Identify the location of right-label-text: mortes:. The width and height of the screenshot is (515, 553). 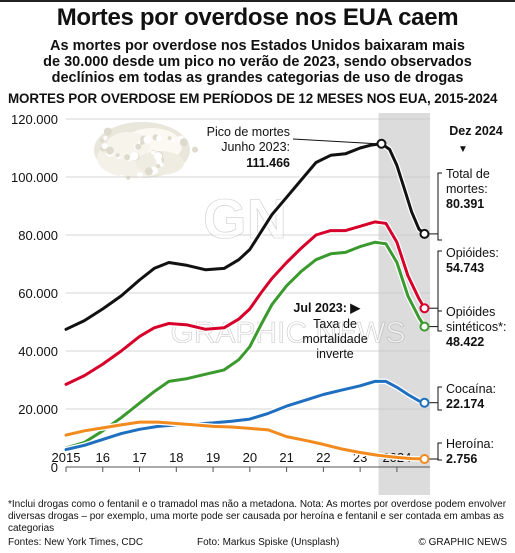
(467, 189).